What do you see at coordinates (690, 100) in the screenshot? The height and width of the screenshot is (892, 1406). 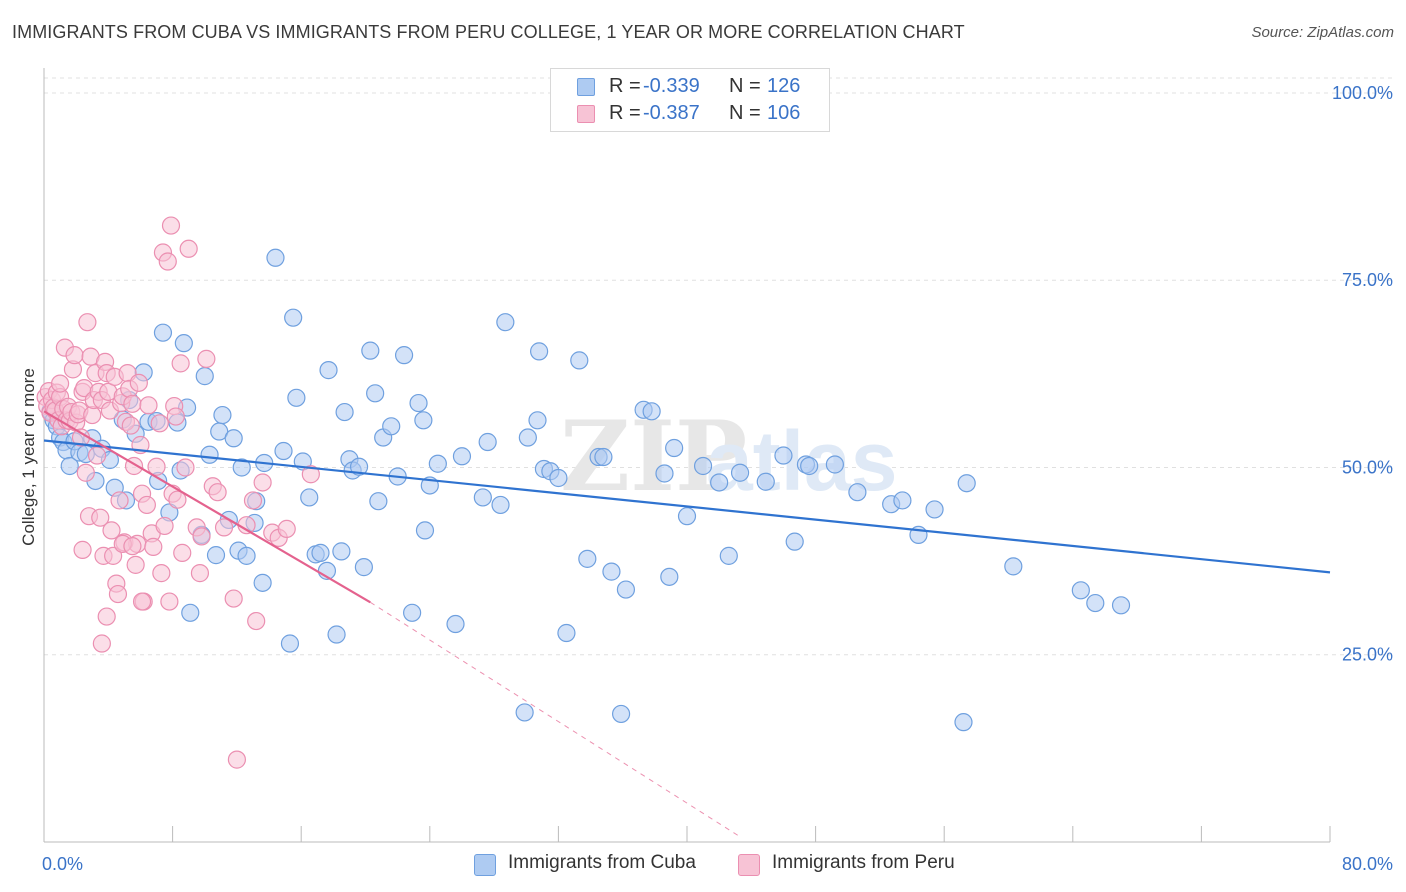 I see `correlation-legend: R = -0.339 N = 126 R = -0.387 N = 106` at bounding box center [690, 100].